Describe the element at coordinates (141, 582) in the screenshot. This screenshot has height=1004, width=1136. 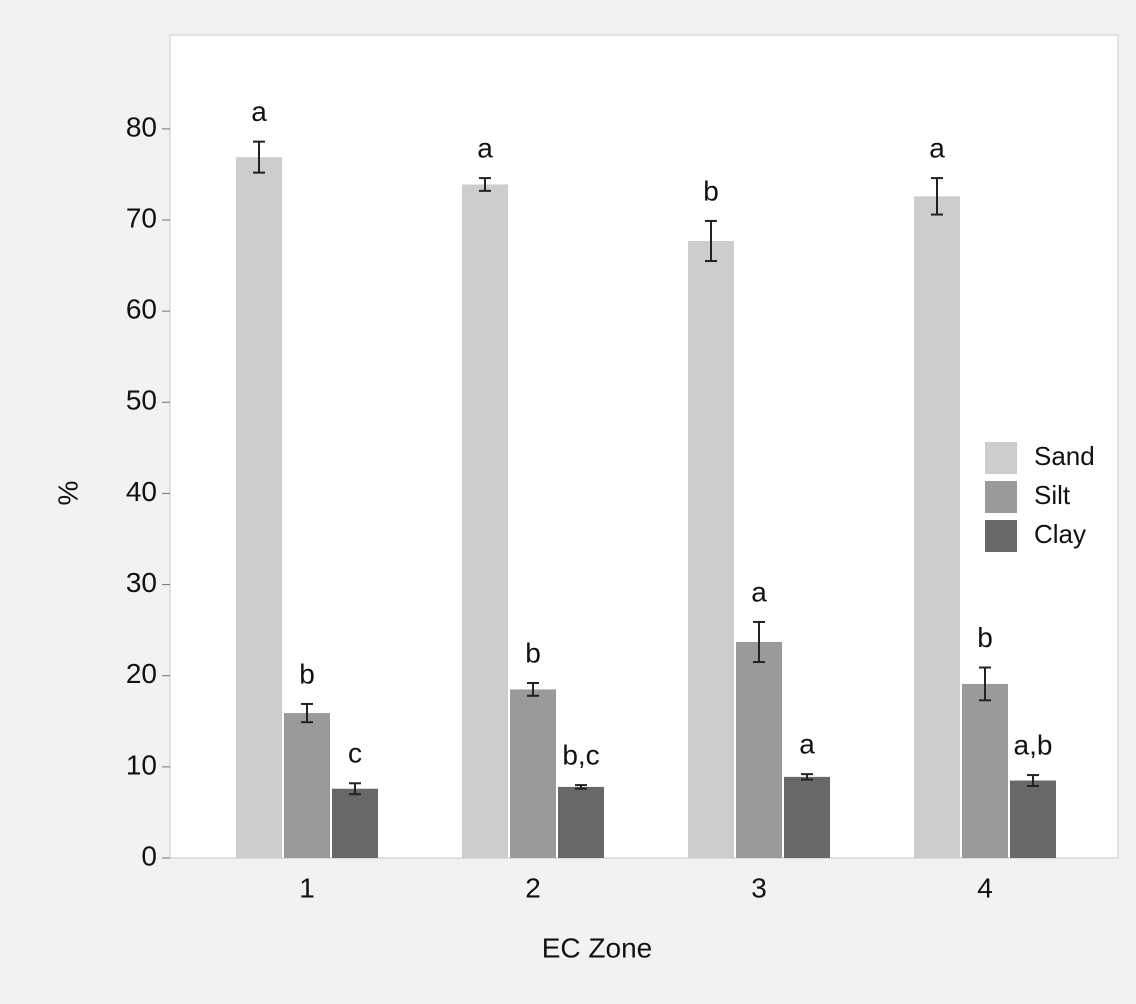
I see `y-tick-label: 30` at that location.